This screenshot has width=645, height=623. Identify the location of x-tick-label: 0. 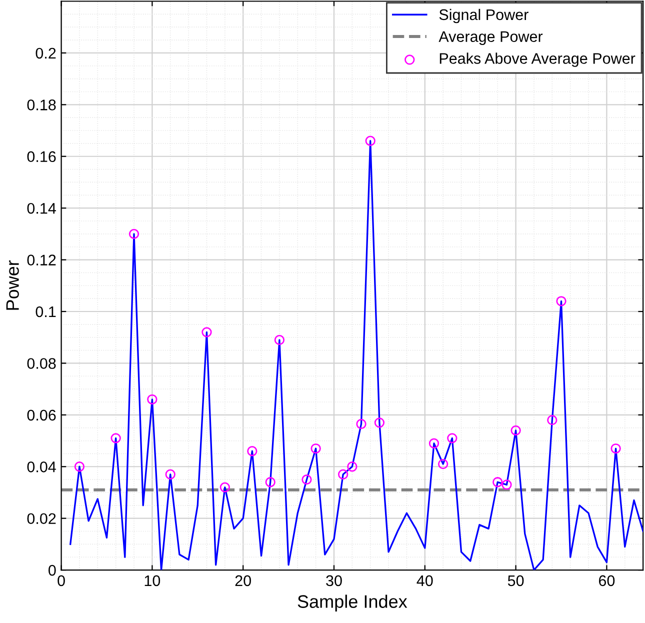
(61, 580).